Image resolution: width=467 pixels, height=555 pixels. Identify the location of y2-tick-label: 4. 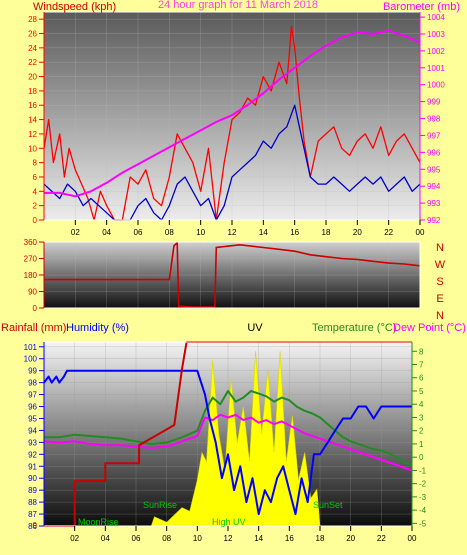
(421, 404).